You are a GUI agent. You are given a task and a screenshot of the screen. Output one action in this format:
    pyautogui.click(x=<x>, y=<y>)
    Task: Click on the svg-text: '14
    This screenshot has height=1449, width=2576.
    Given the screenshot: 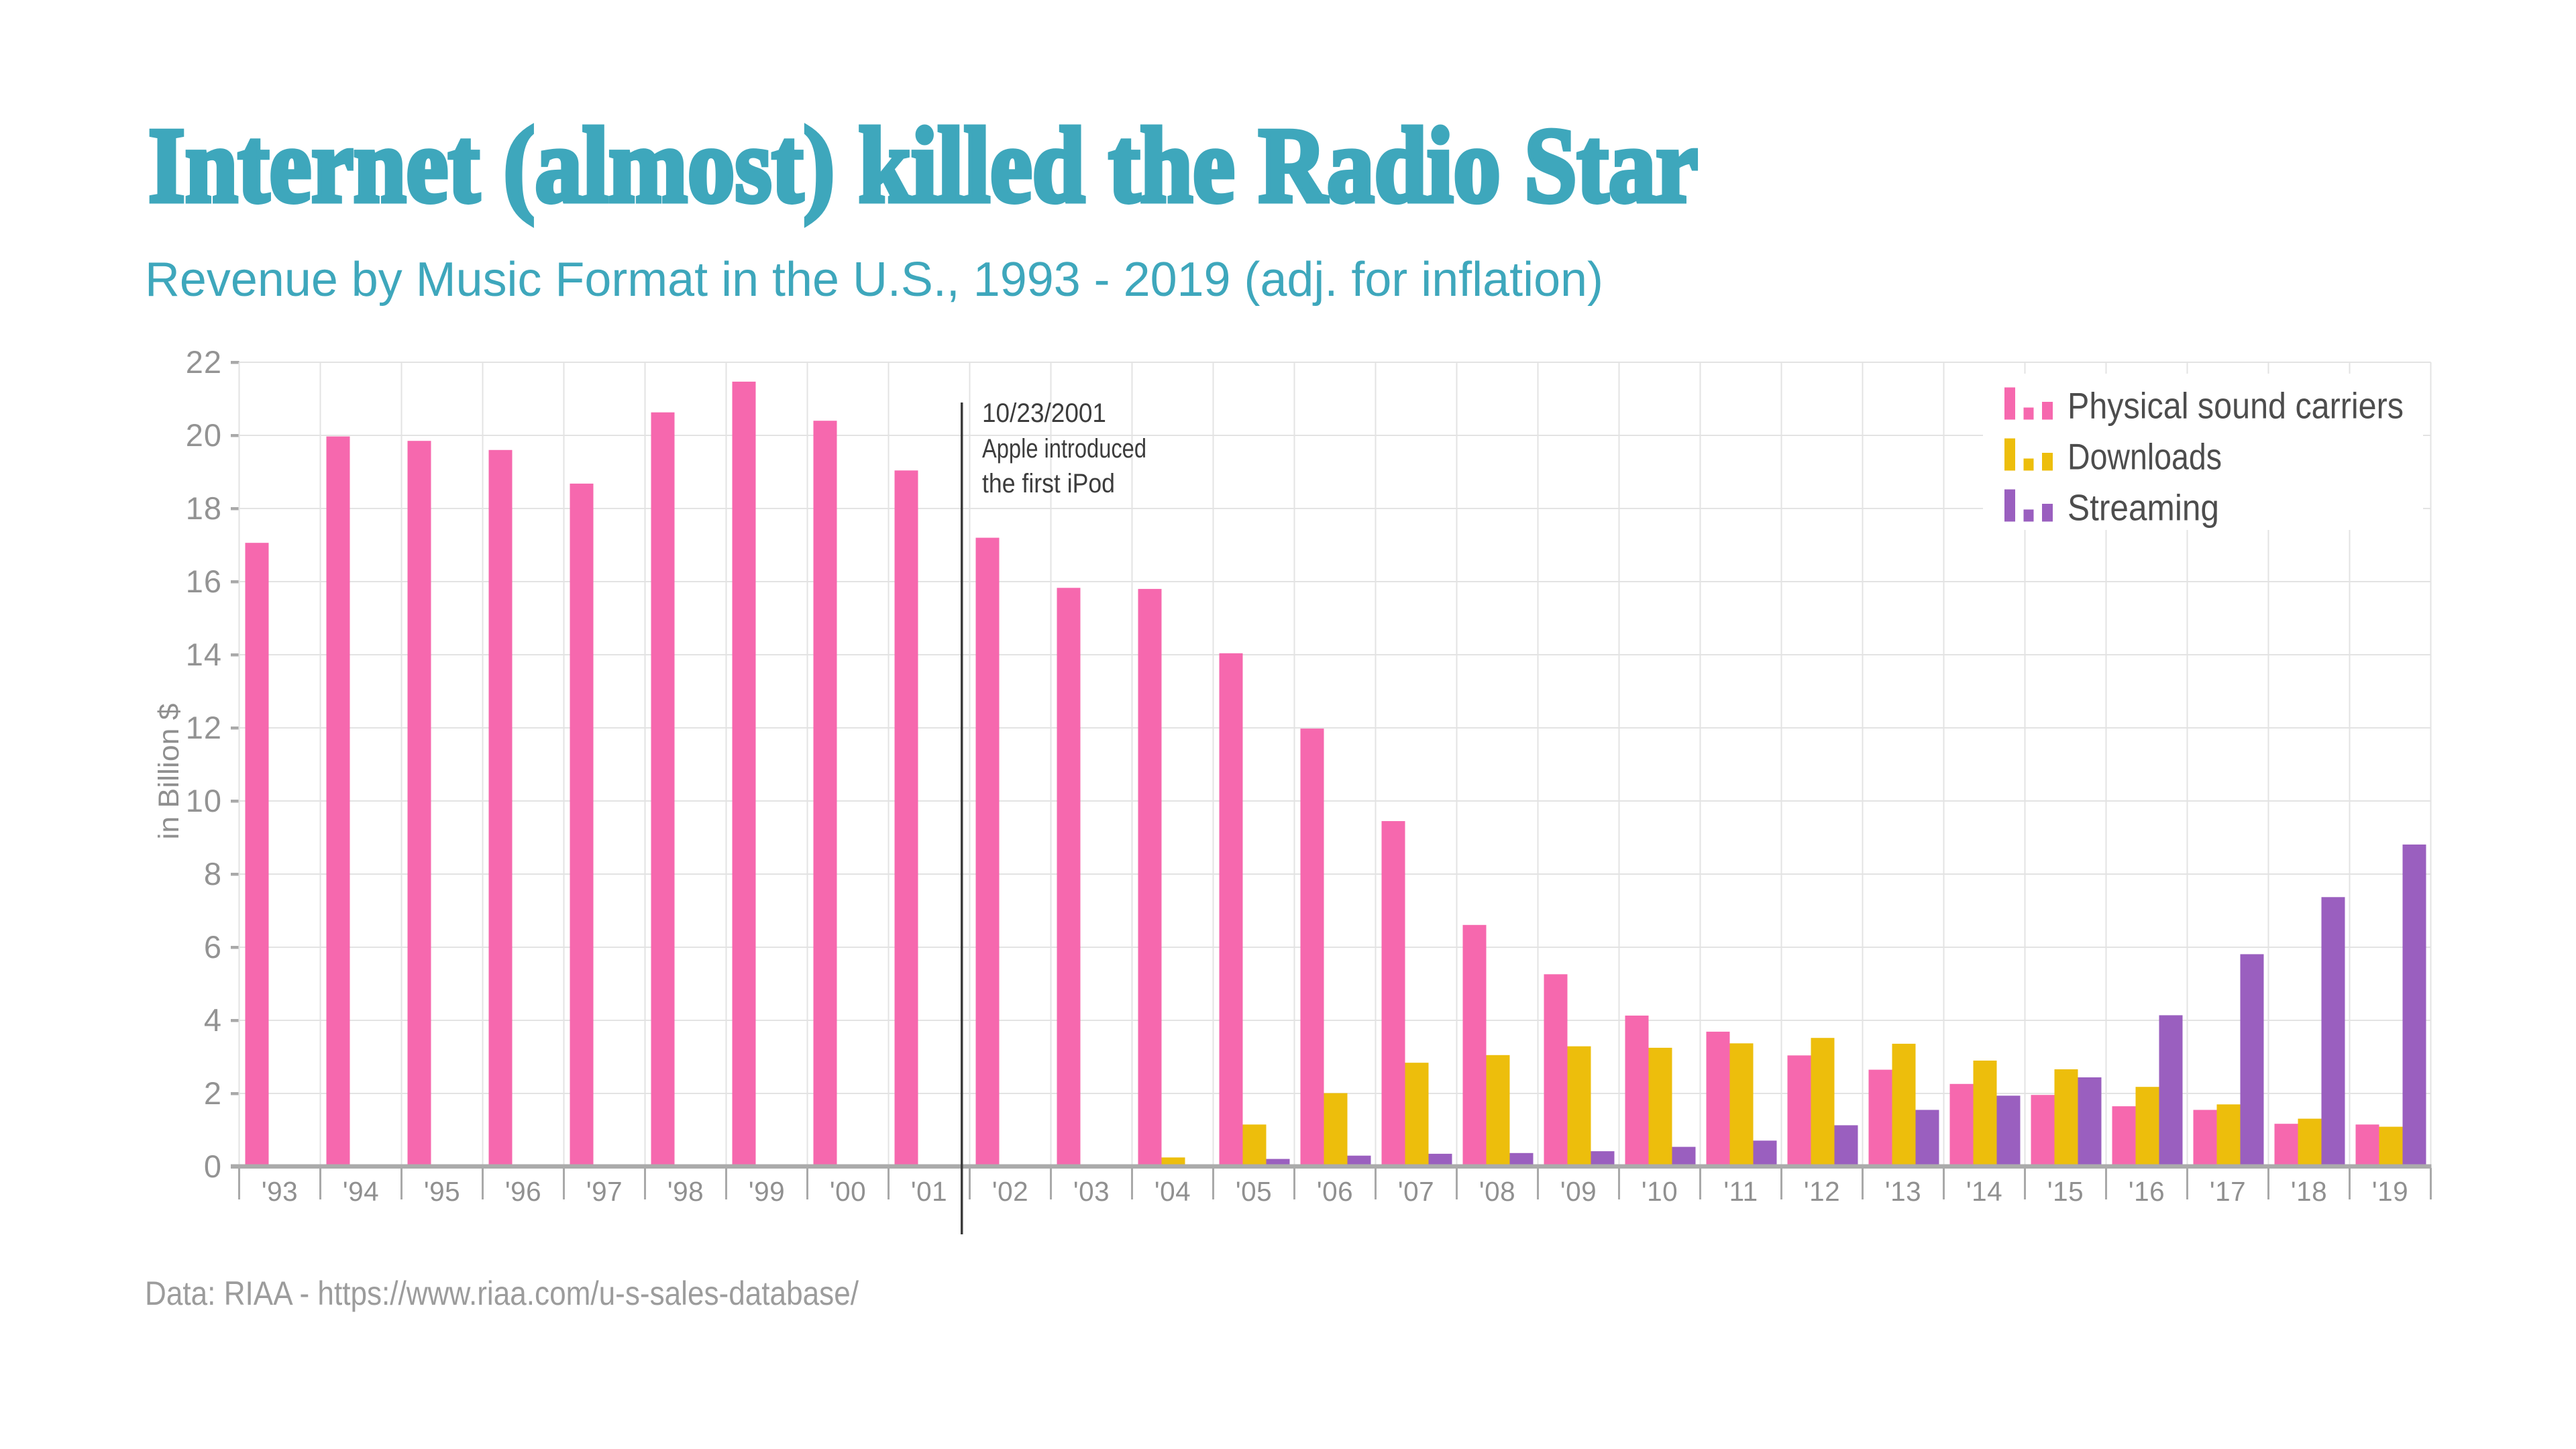 What is the action you would take?
    pyautogui.click(x=1984, y=1191)
    